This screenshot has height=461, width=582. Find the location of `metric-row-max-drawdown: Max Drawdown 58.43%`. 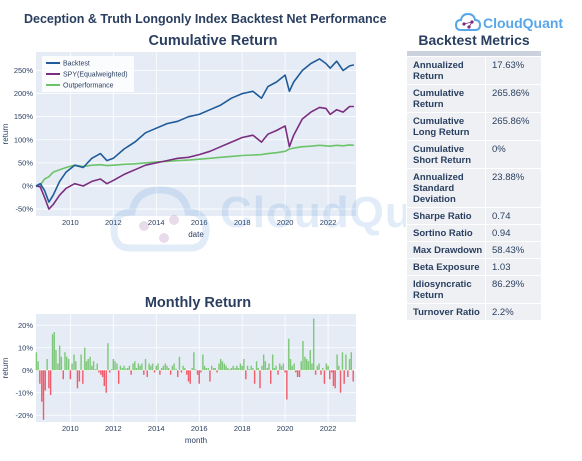

metric-row-max-drawdown: Max Drawdown 58.43% is located at coordinates (474, 250).